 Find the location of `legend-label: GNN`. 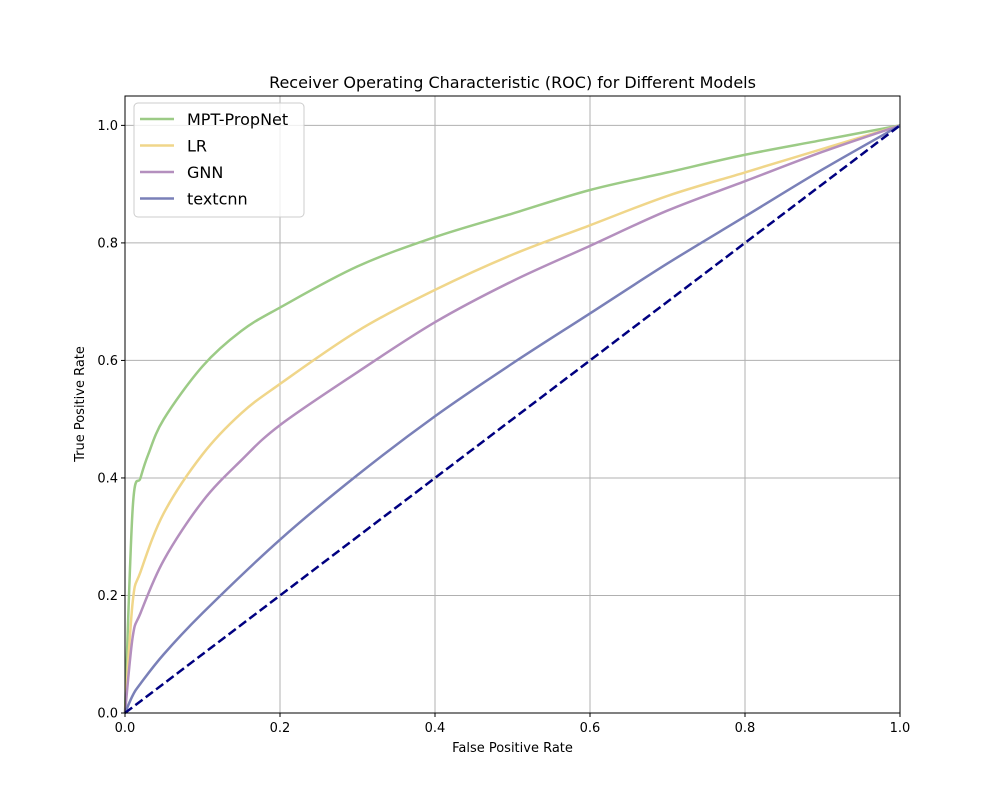

legend-label: GNN is located at coordinates (205, 172).